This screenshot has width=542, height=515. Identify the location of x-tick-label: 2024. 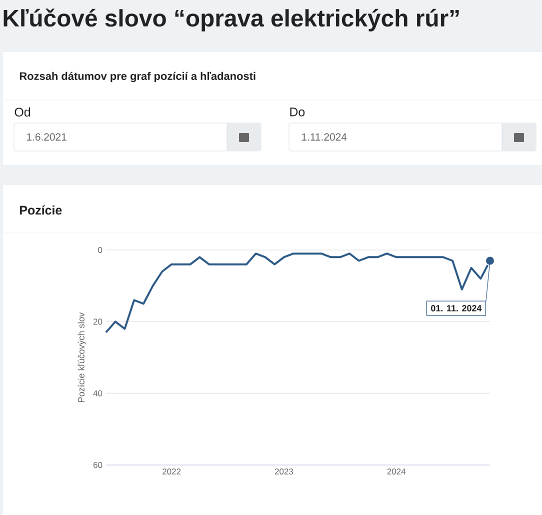
(396, 471).